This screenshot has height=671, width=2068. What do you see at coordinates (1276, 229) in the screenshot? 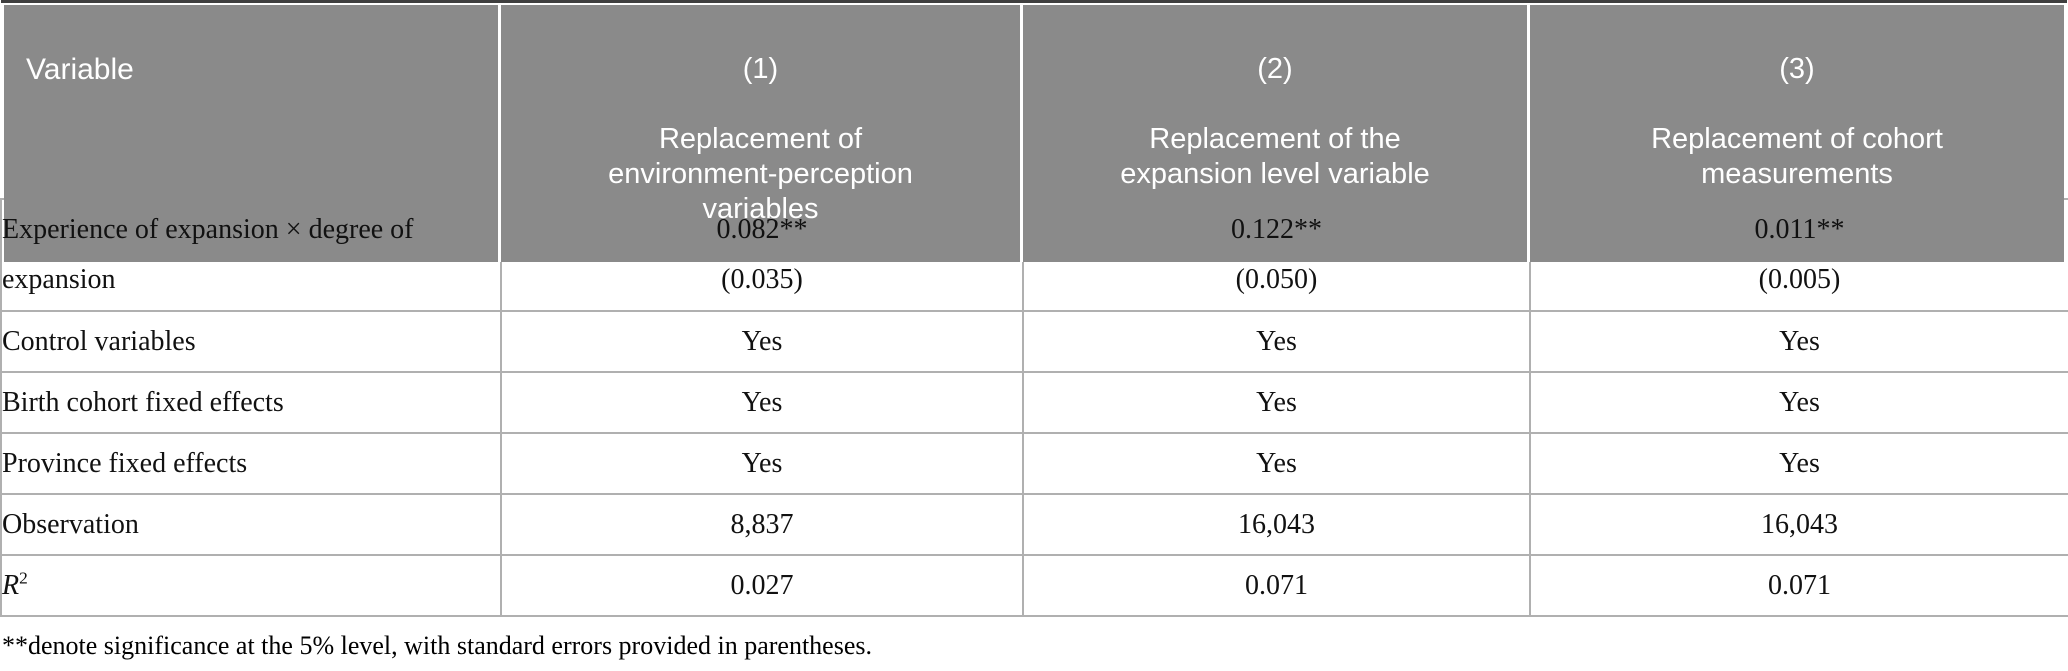
I see `coefficient-value: 0.122**` at bounding box center [1276, 229].